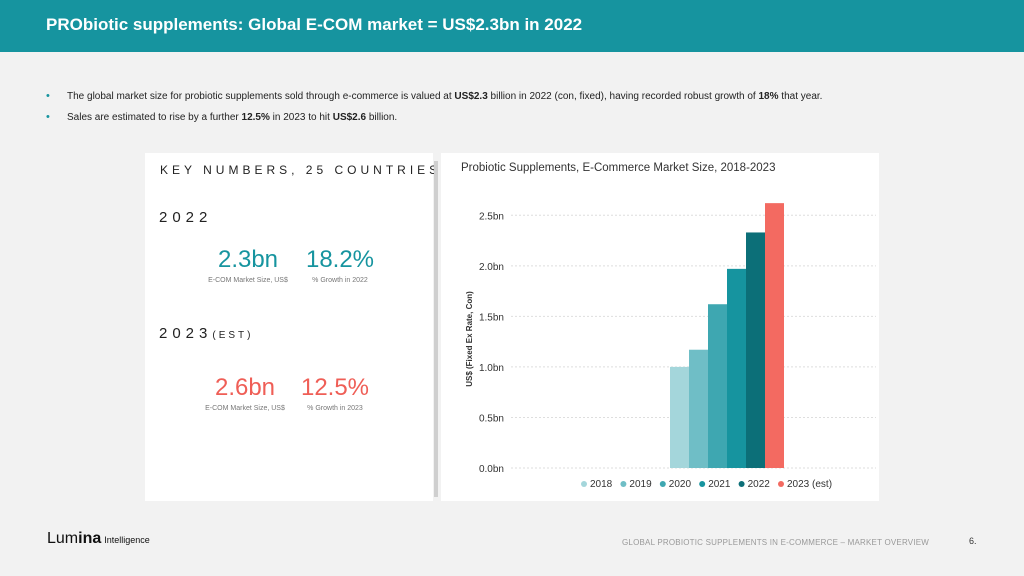  I want to click on bar-2020, so click(717, 386).